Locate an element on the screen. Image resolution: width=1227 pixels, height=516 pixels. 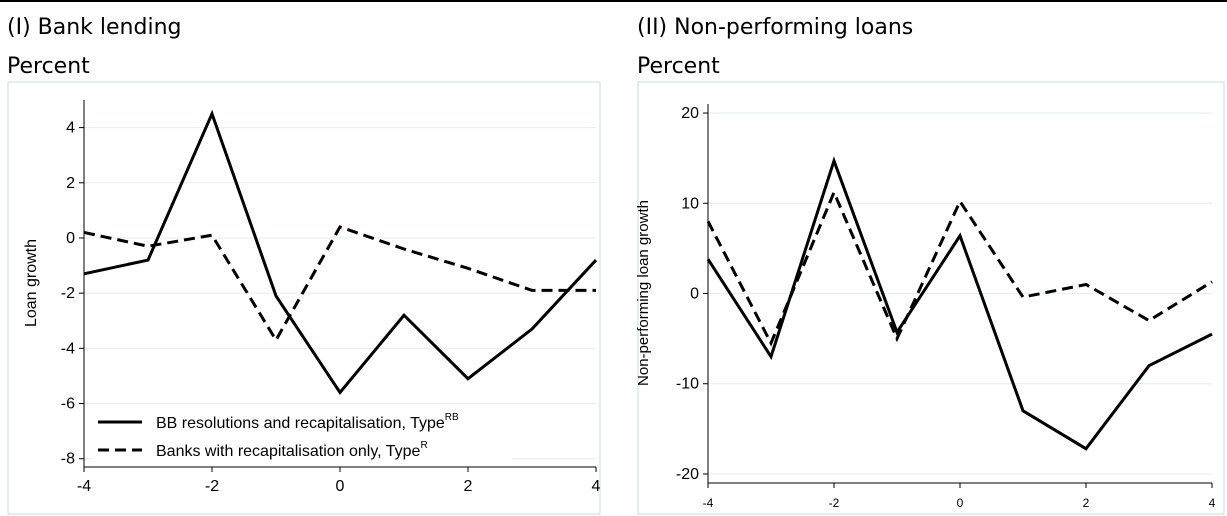
y-tick-label: -2 is located at coordinates (68, 293).